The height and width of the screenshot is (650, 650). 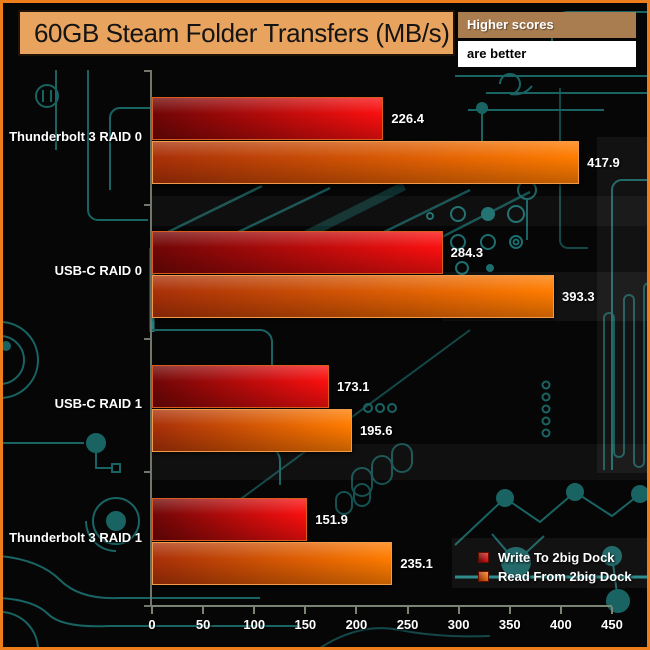 What do you see at coordinates (547, 25) in the screenshot?
I see `higher-scores-badge: Higher scores` at bounding box center [547, 25].